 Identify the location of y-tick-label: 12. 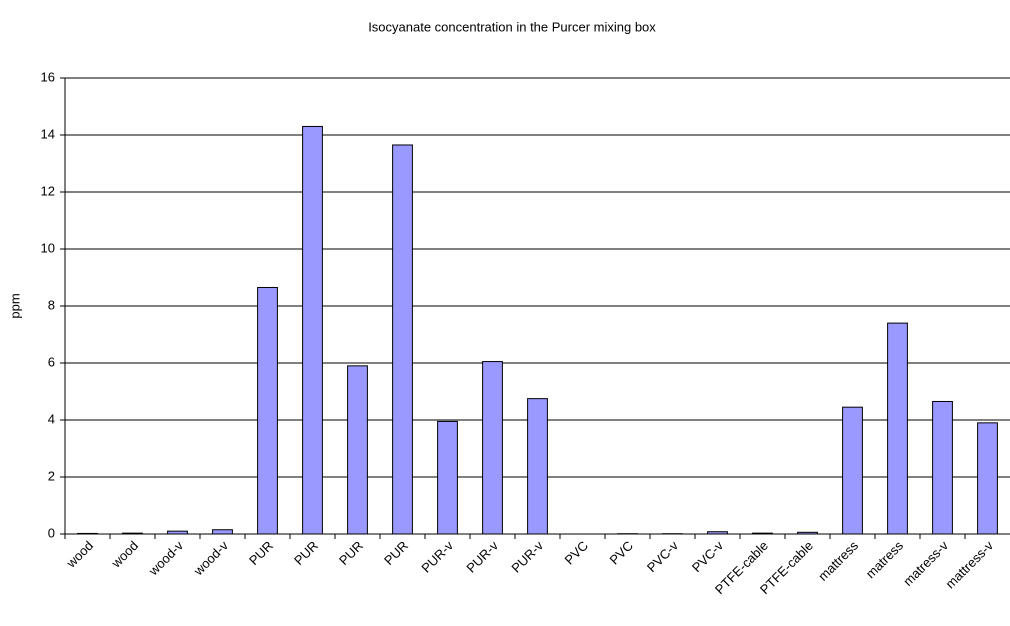
(48, 190).